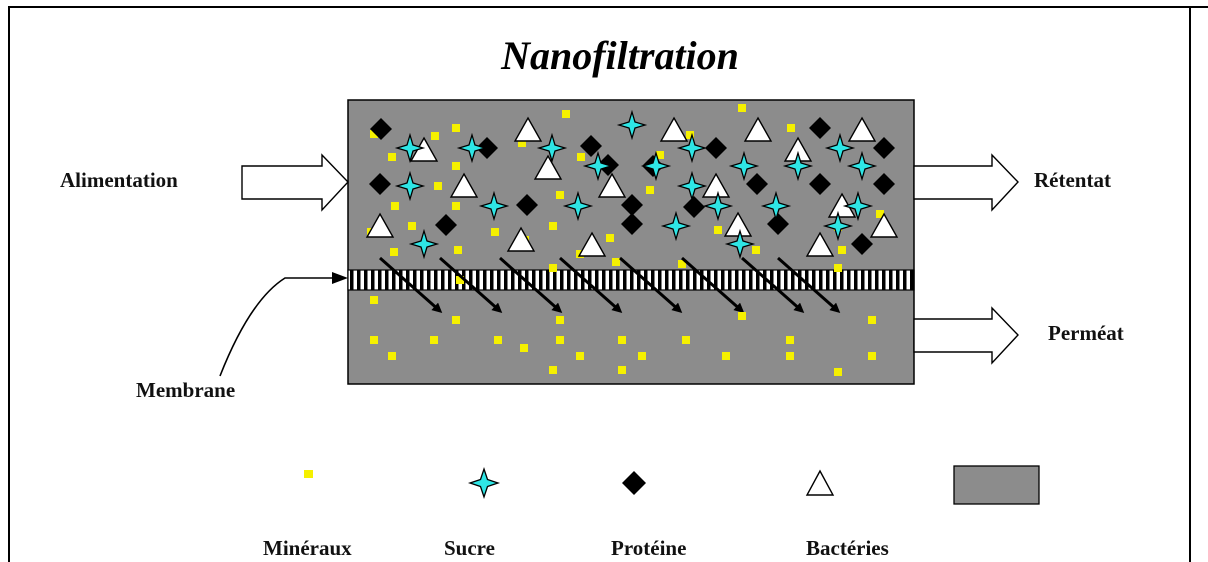 The height and width of the screenshot is (562, 1208). I want to click on legend-label-mineral: Minéraux, so click(307, 548).